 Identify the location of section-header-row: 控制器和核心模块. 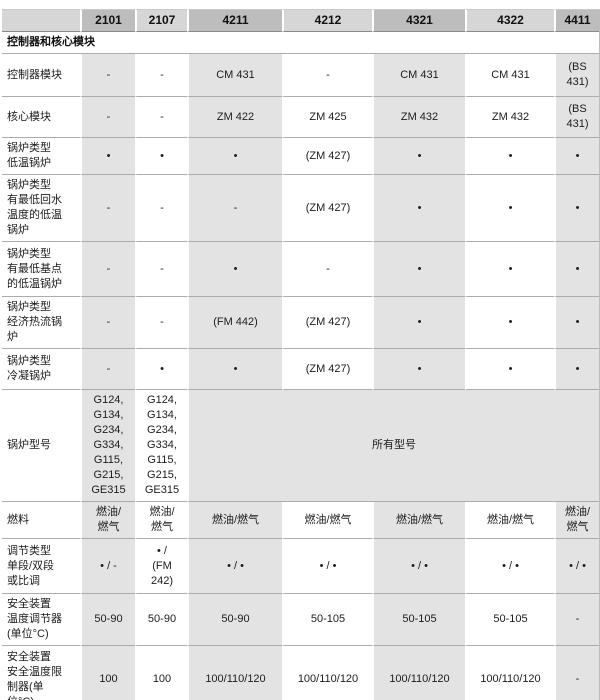
(300, 43).